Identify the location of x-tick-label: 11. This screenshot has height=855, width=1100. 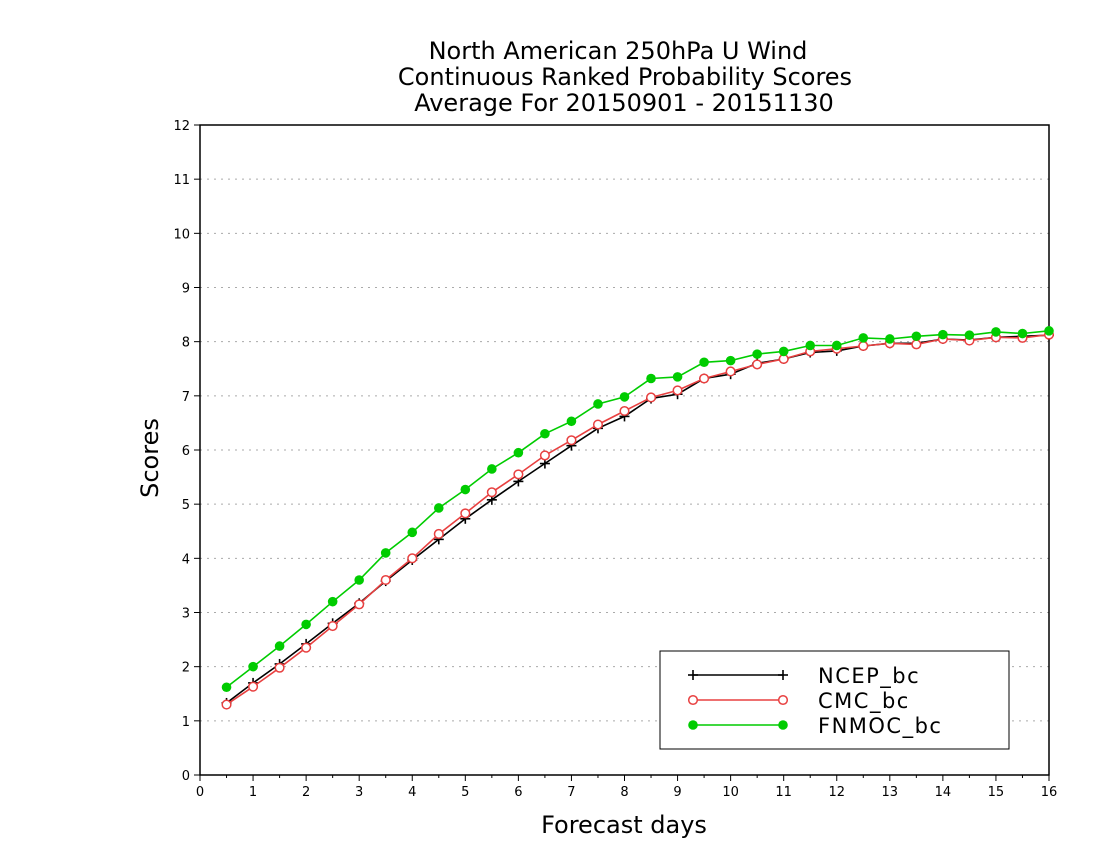
(783, 792).